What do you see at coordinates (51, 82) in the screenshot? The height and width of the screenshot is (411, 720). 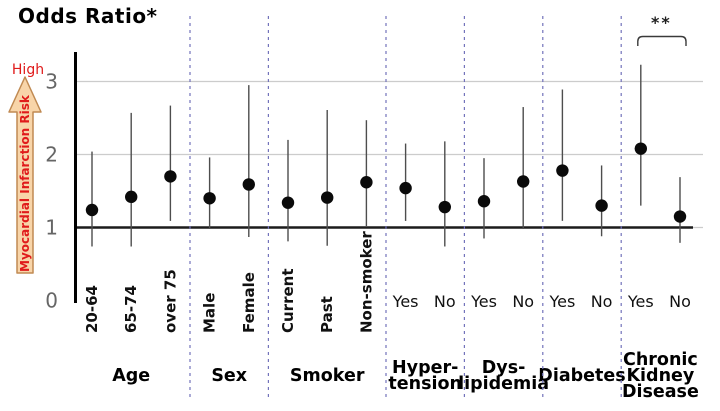 I see `y-tick-label: 3` at bounding box center [51, 82].